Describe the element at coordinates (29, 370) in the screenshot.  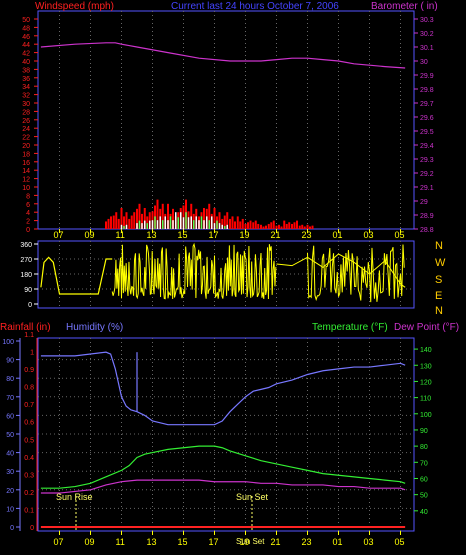
I see `rainfall-tick-label: 0.9` at that location.